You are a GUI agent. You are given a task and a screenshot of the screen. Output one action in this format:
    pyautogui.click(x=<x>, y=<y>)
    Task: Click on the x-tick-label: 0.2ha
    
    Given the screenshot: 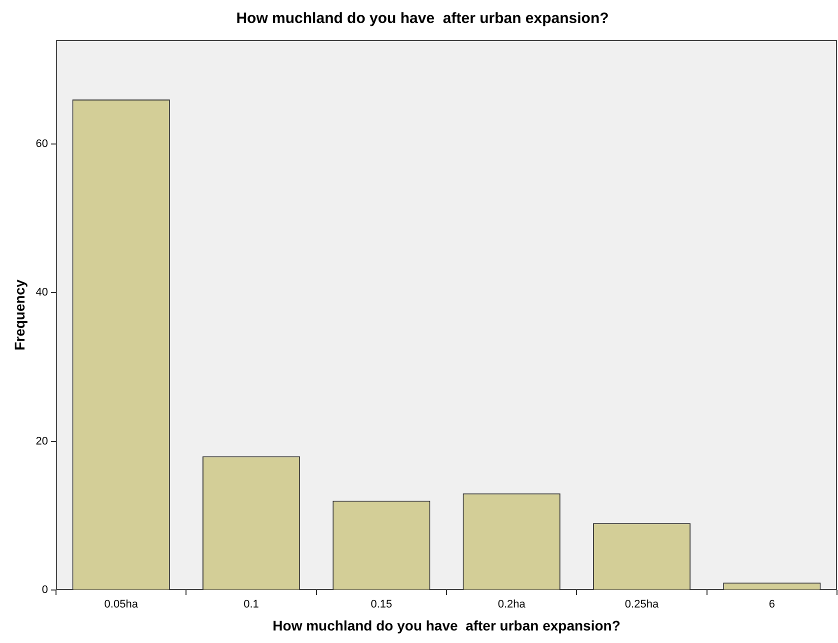 What is the action you would take?
    pyautogui.click(x=512, y=604)
    